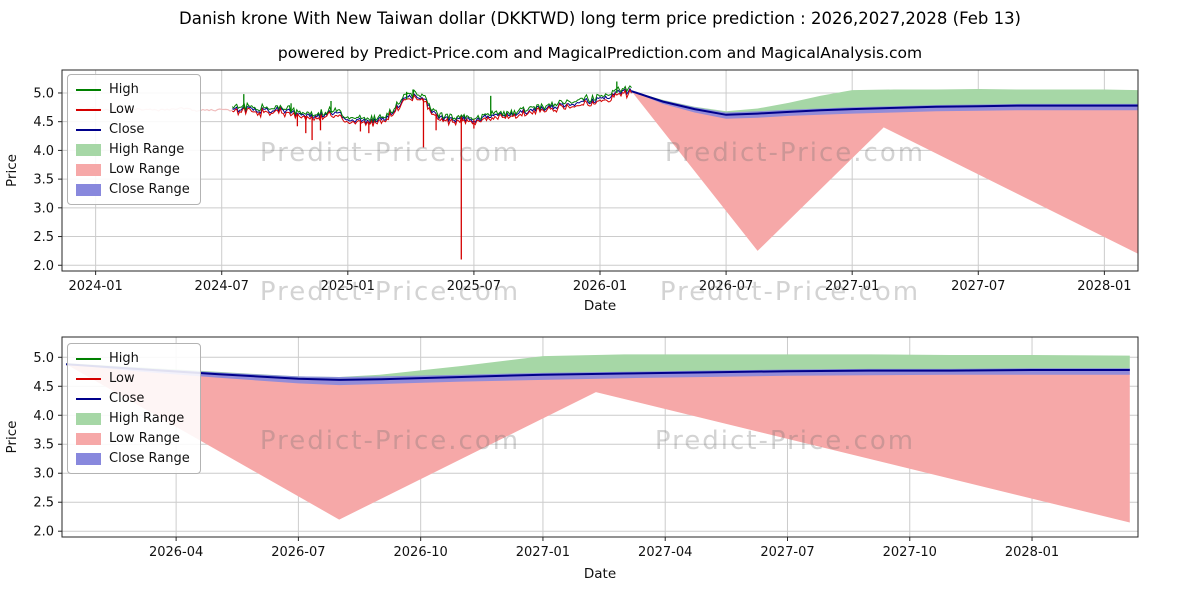 The image size is (1200, 600). I want to click on low-range-band, so click(884, 172).